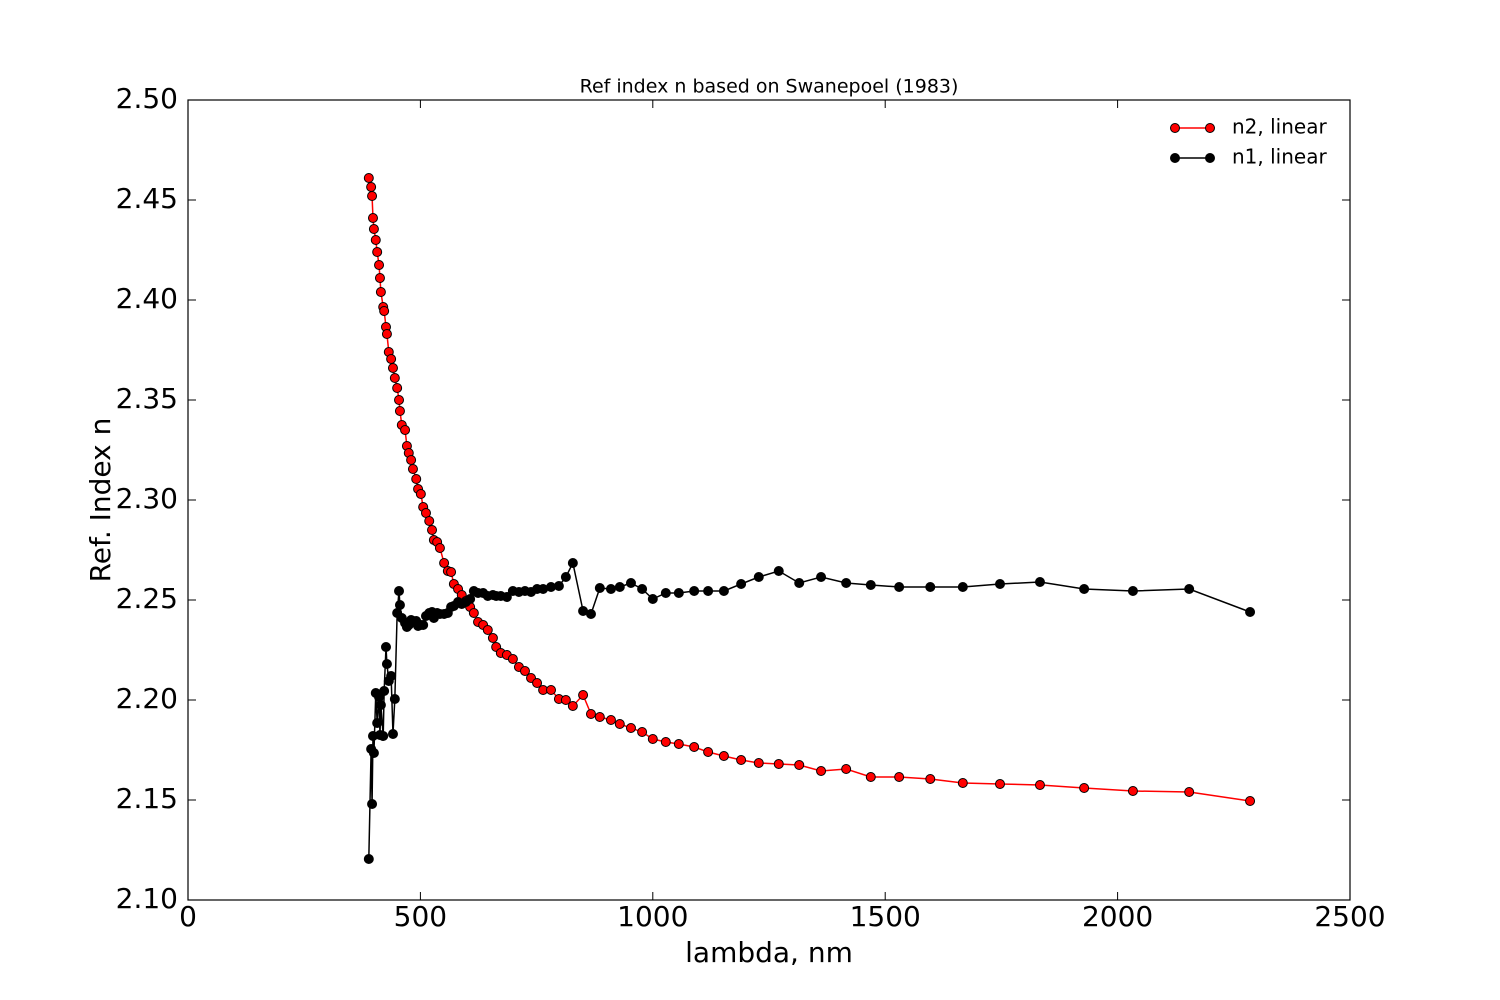 The image size is (1500, 1000). Describe the element at coordinates (147, 498) in the screenshot. I see `y-tick-label: 2.30` at that location.